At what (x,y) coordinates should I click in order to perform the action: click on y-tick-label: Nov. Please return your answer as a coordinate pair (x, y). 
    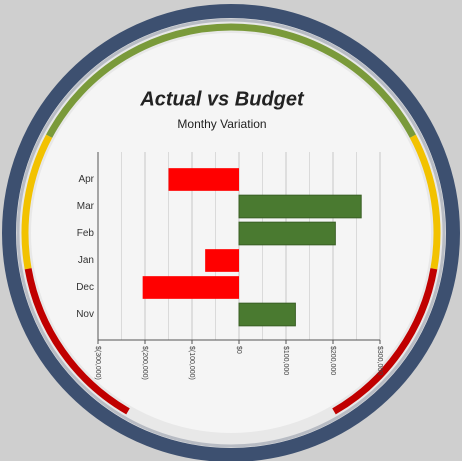
    Looking at the image, I should click on (85, 314).